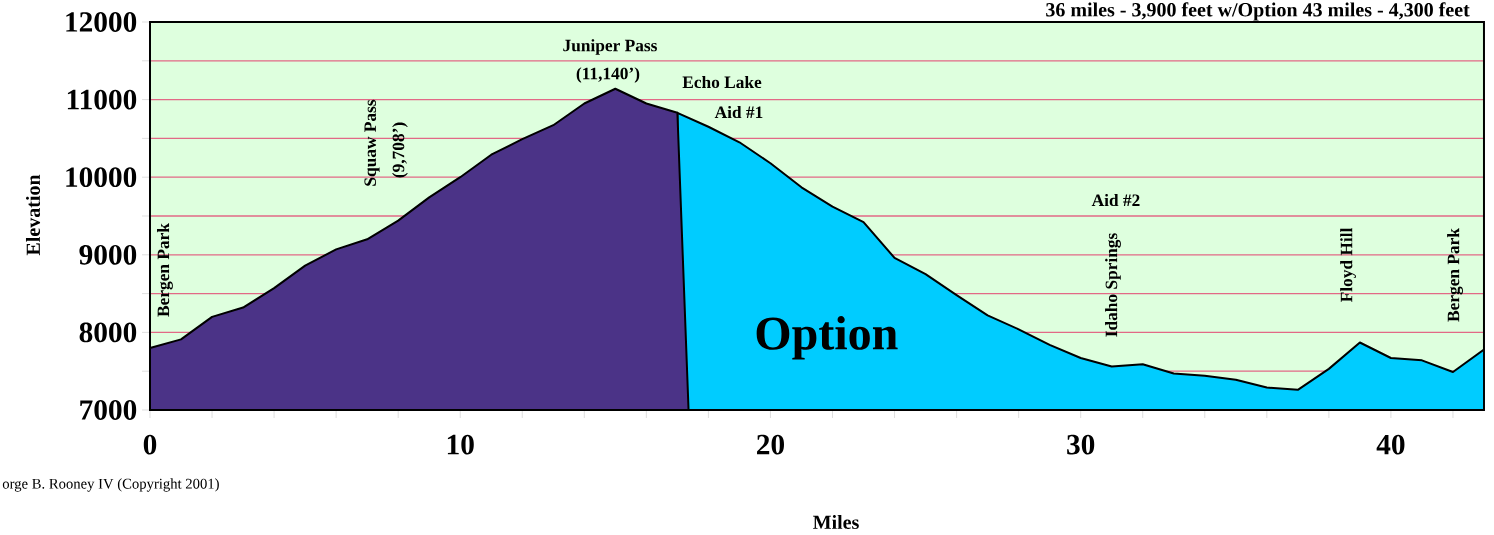 This screenshot has width=1494, height=535. I want to click on x-tick-label: 10, so click(460, 444).